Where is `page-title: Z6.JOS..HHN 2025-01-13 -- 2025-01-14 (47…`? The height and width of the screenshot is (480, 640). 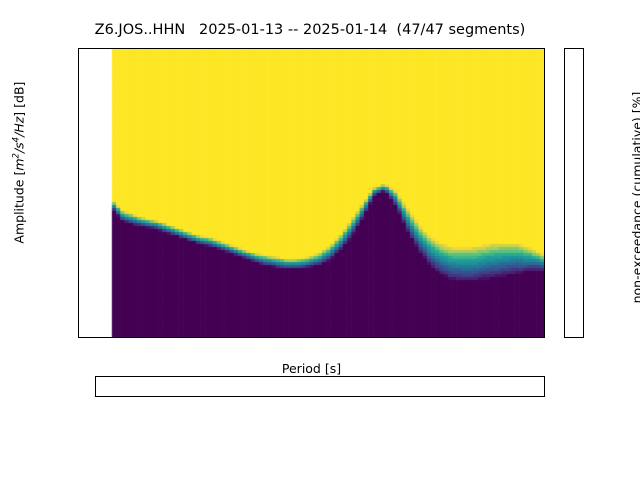
page-title: Z6.JOS..HHN 2025-01-13 -- 2025-01-14 (47… is located at coordinates (310, 30).